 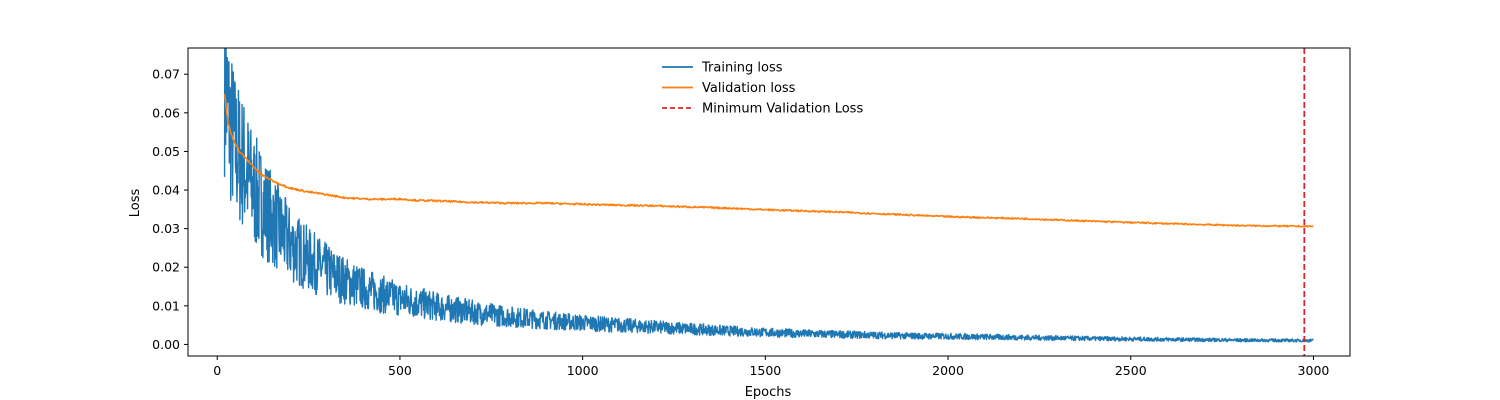 I want to click on y-tick-label: 0.07, so click(x=166, y=74).